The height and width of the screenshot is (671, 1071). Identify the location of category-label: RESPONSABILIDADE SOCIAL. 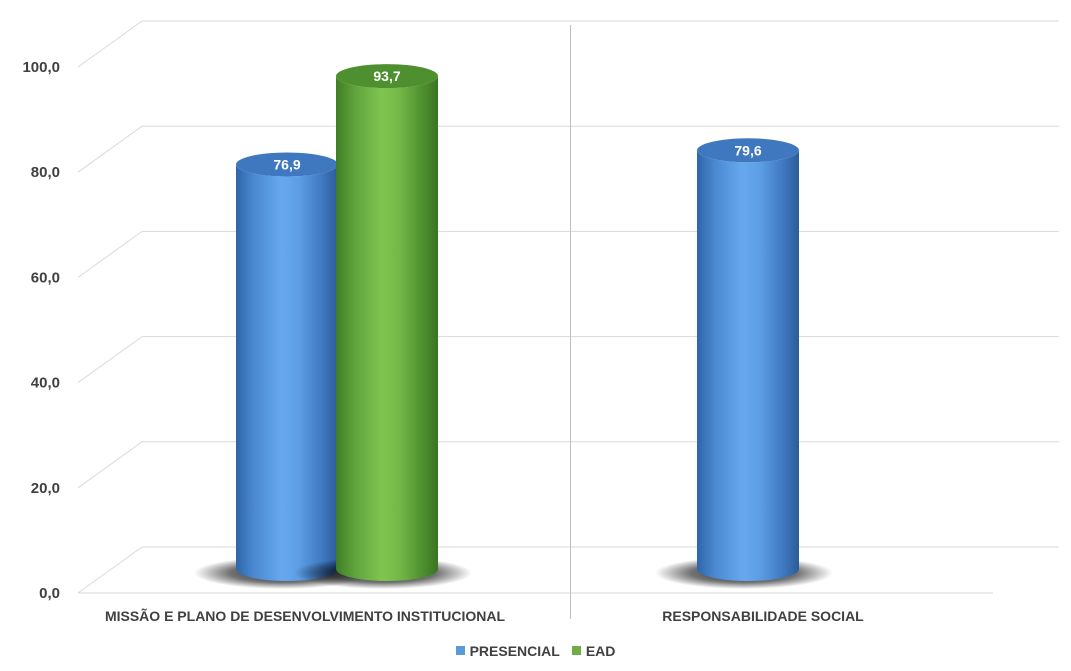
(763, 616).